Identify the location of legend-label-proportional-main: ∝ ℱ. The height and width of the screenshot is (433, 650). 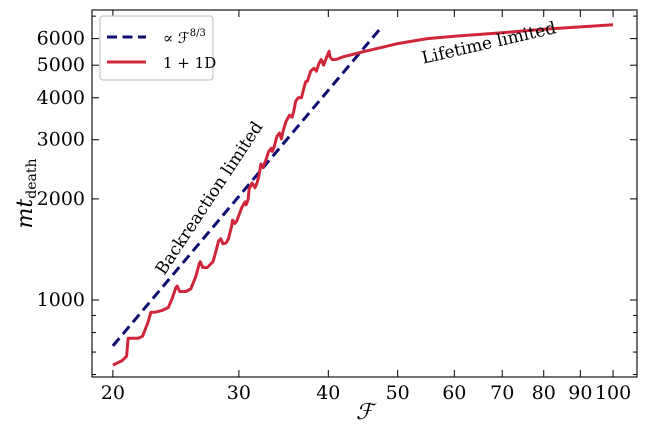
(176, 38).